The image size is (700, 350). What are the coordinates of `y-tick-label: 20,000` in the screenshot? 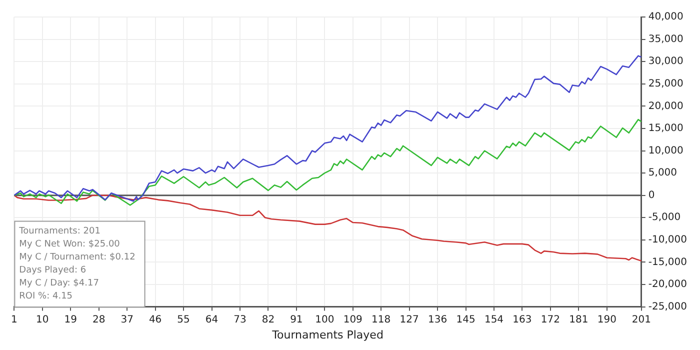 It's located at (666, 106).